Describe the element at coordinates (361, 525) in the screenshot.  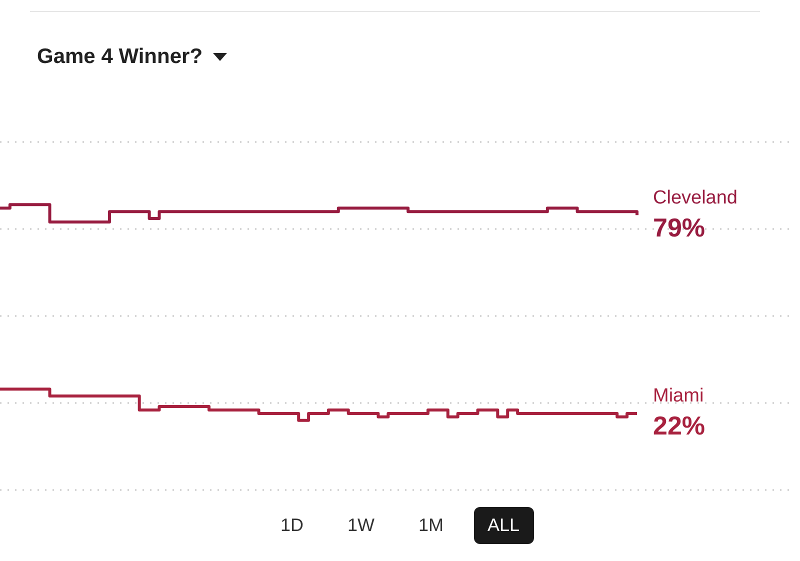
I see `text: 1W` at that location.